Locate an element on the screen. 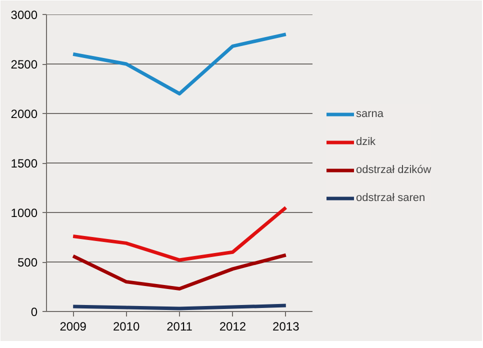 The height and width of the screenshot is (348, 483). legend-label: sarna is located at coordinates (370, 114).